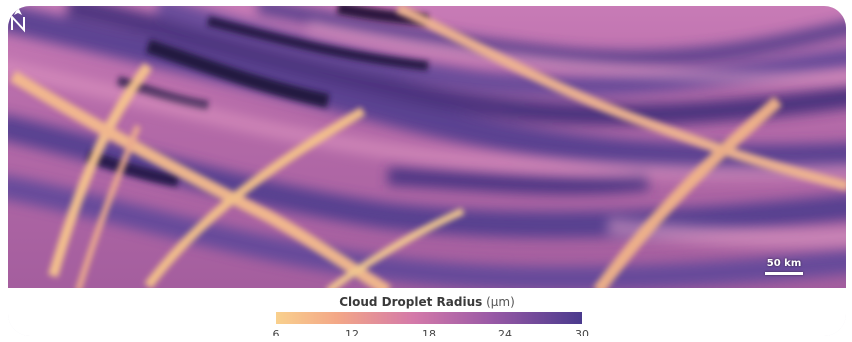 The height and width of the screenshot is (342, 852). I want to click on legend-tick: 12, so click(352, 332).